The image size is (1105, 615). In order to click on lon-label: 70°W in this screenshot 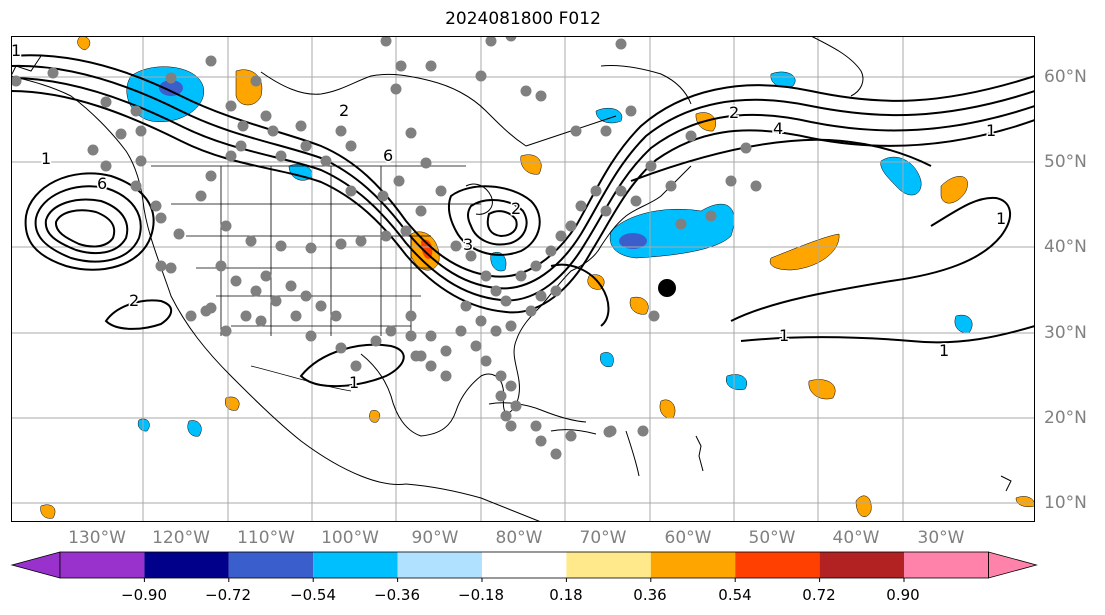, I will do `click(603, 538)`.